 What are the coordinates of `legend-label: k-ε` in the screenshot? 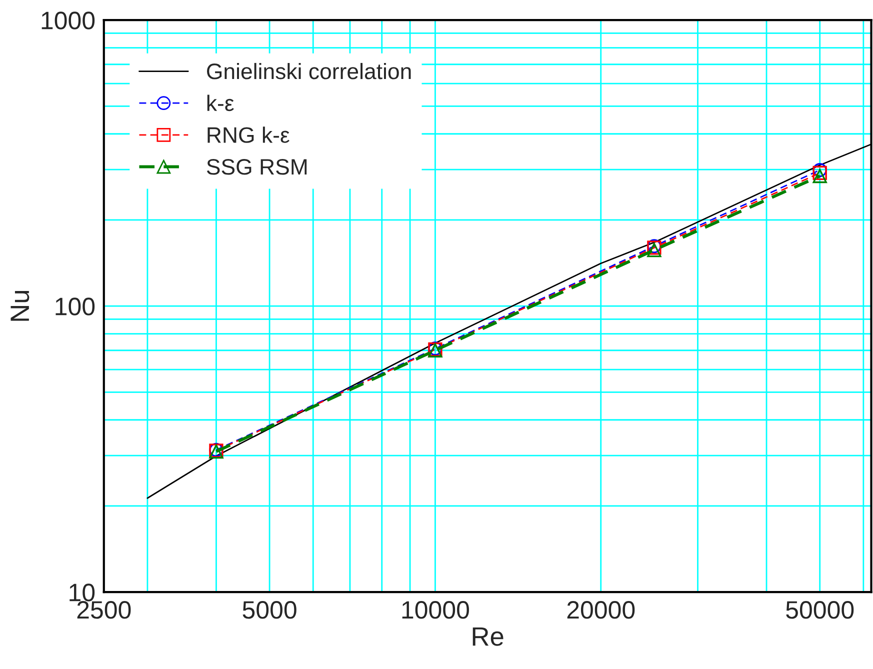 It's located at (220, 103).